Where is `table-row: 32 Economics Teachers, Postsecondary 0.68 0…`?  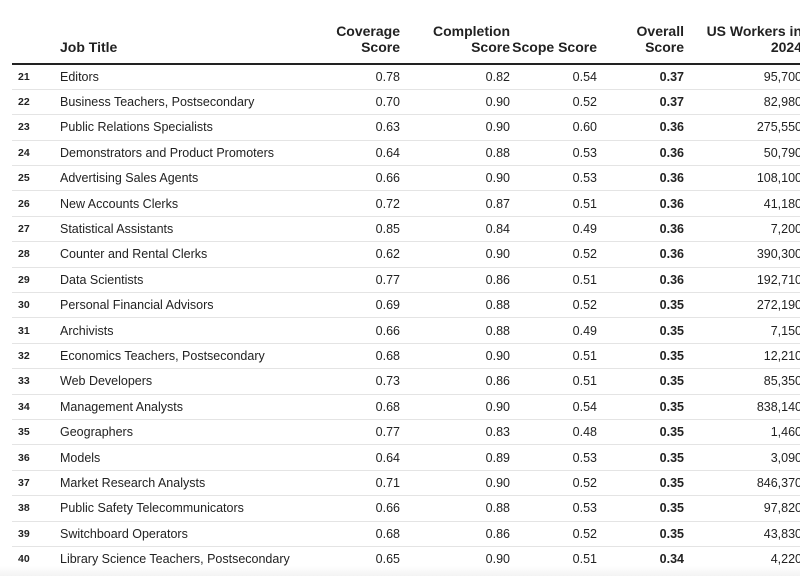 table-row: 32 Economics Teachers, Postsecondary 0.68 0… is located at coordinates (406, 356).